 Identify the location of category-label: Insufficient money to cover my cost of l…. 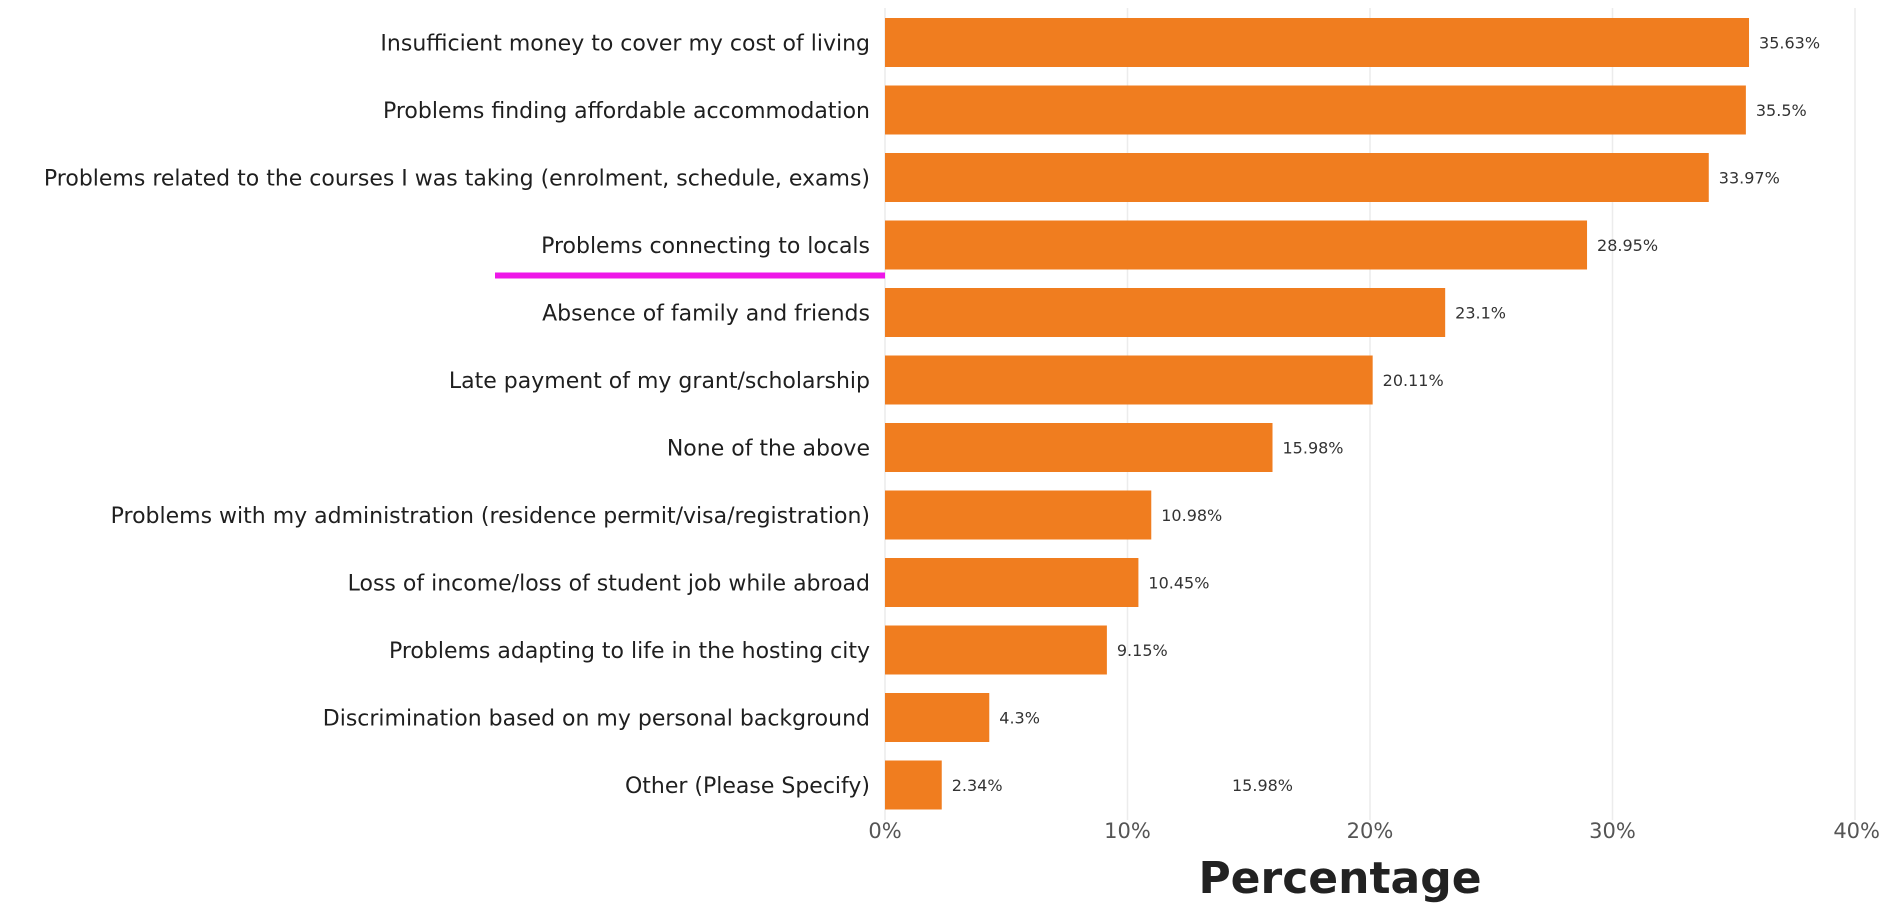
(625, 44).